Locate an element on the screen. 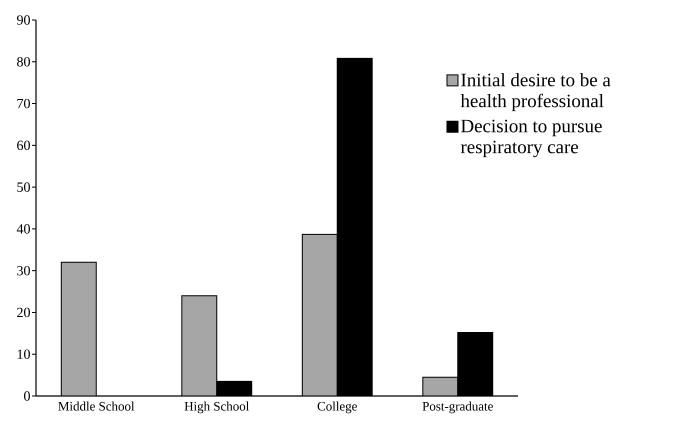 The image size is (692, 421). legend-label: Decision to pursue respiratory care is located at coordinates (531, 139).